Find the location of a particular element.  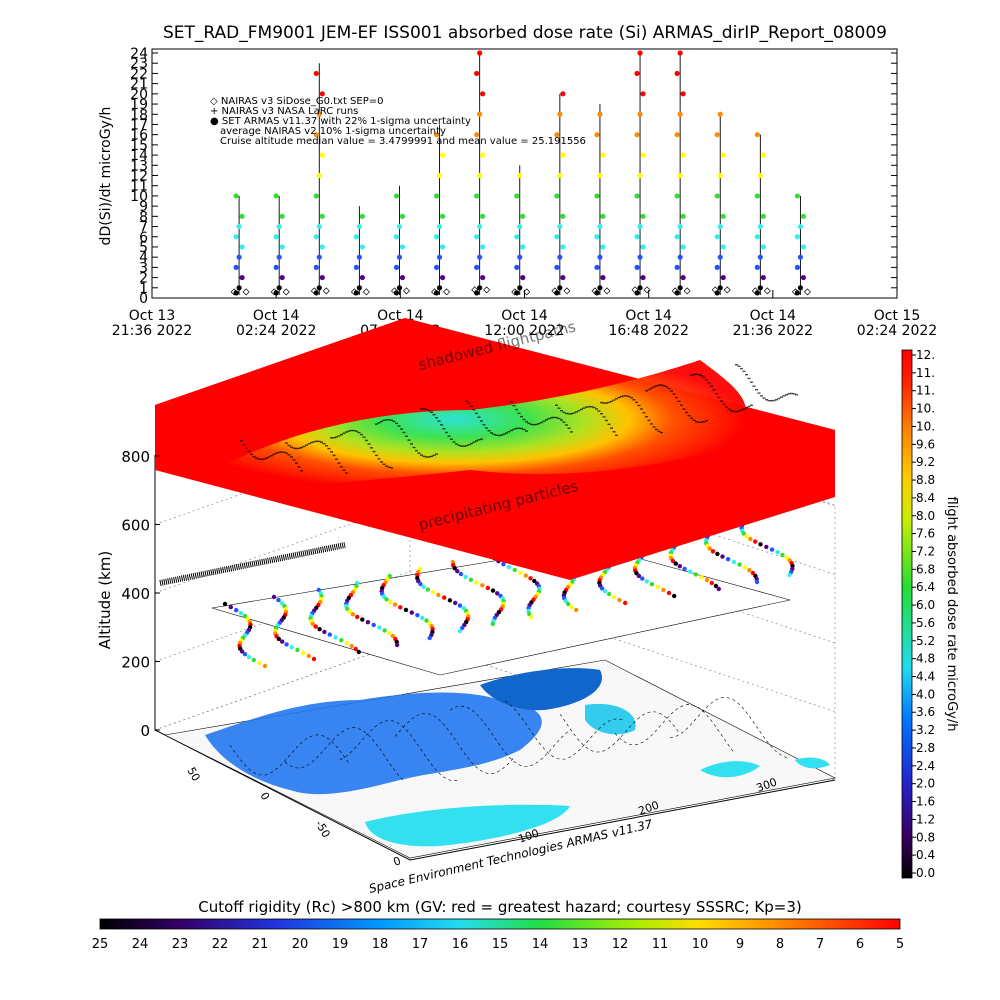

y-tick-label: 6 is located at coordinates (143, 238).